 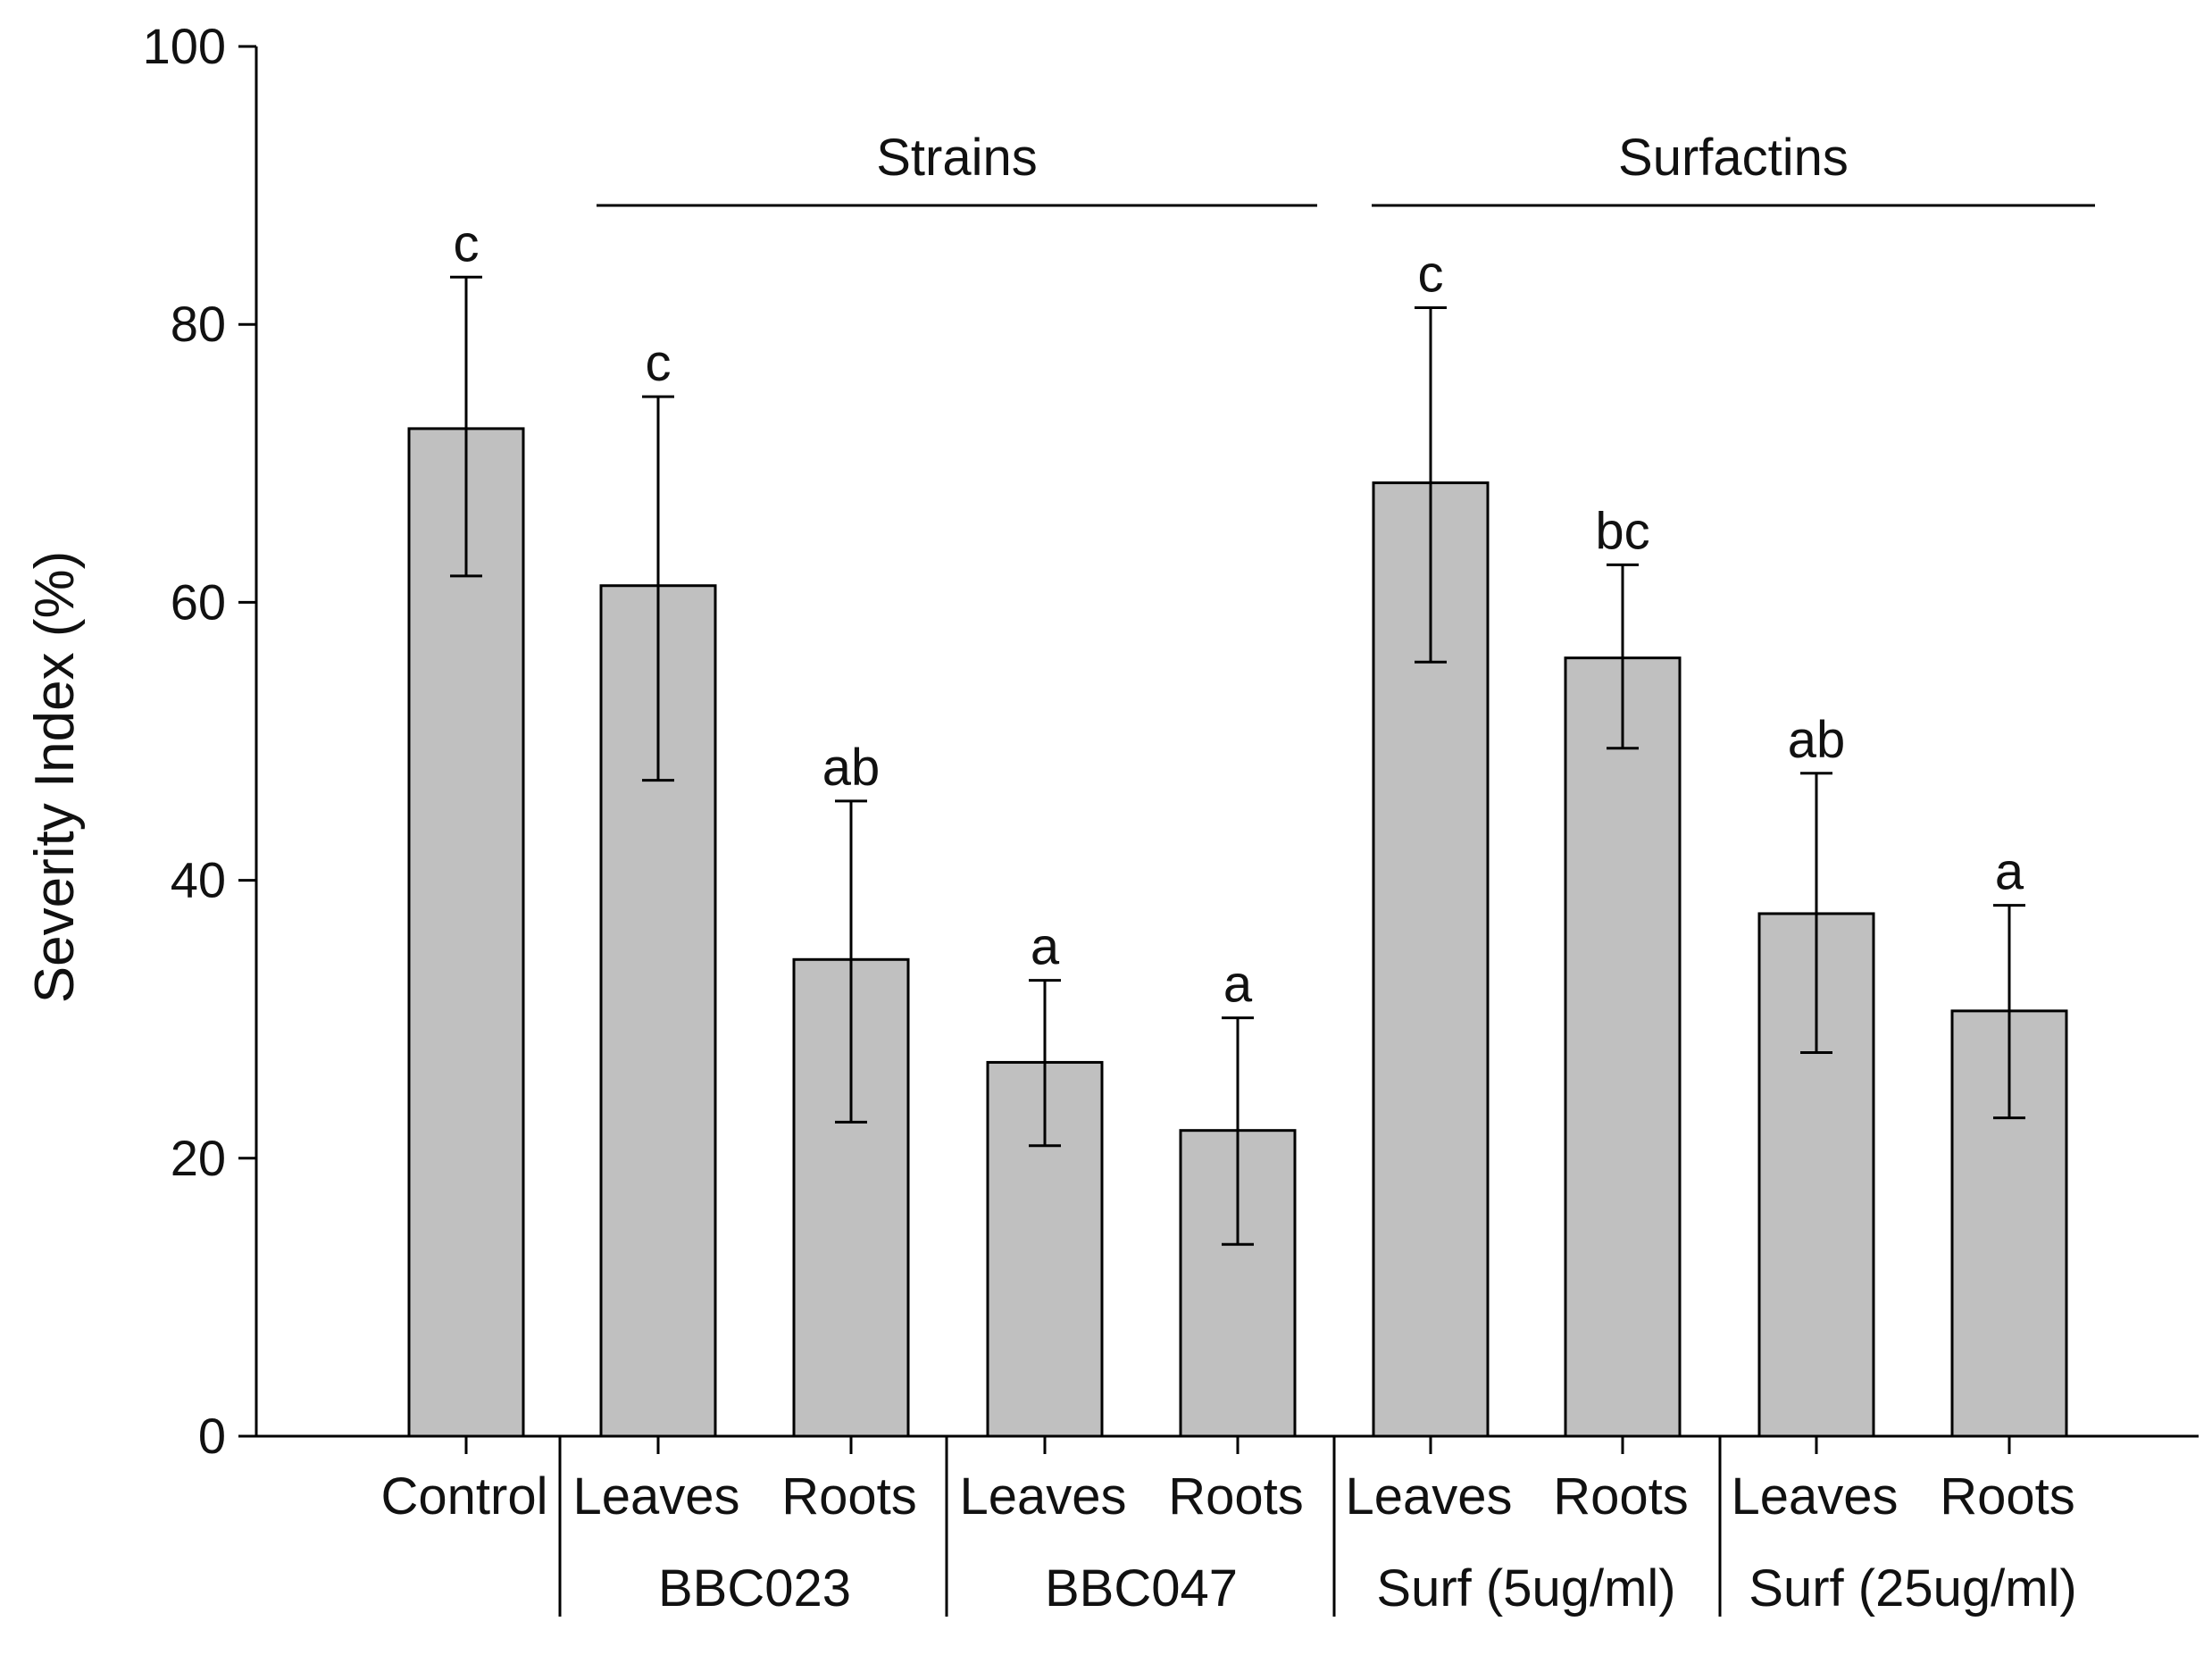 I want to click on y-tick-label-0: 0, so click(x=212, y=1436).